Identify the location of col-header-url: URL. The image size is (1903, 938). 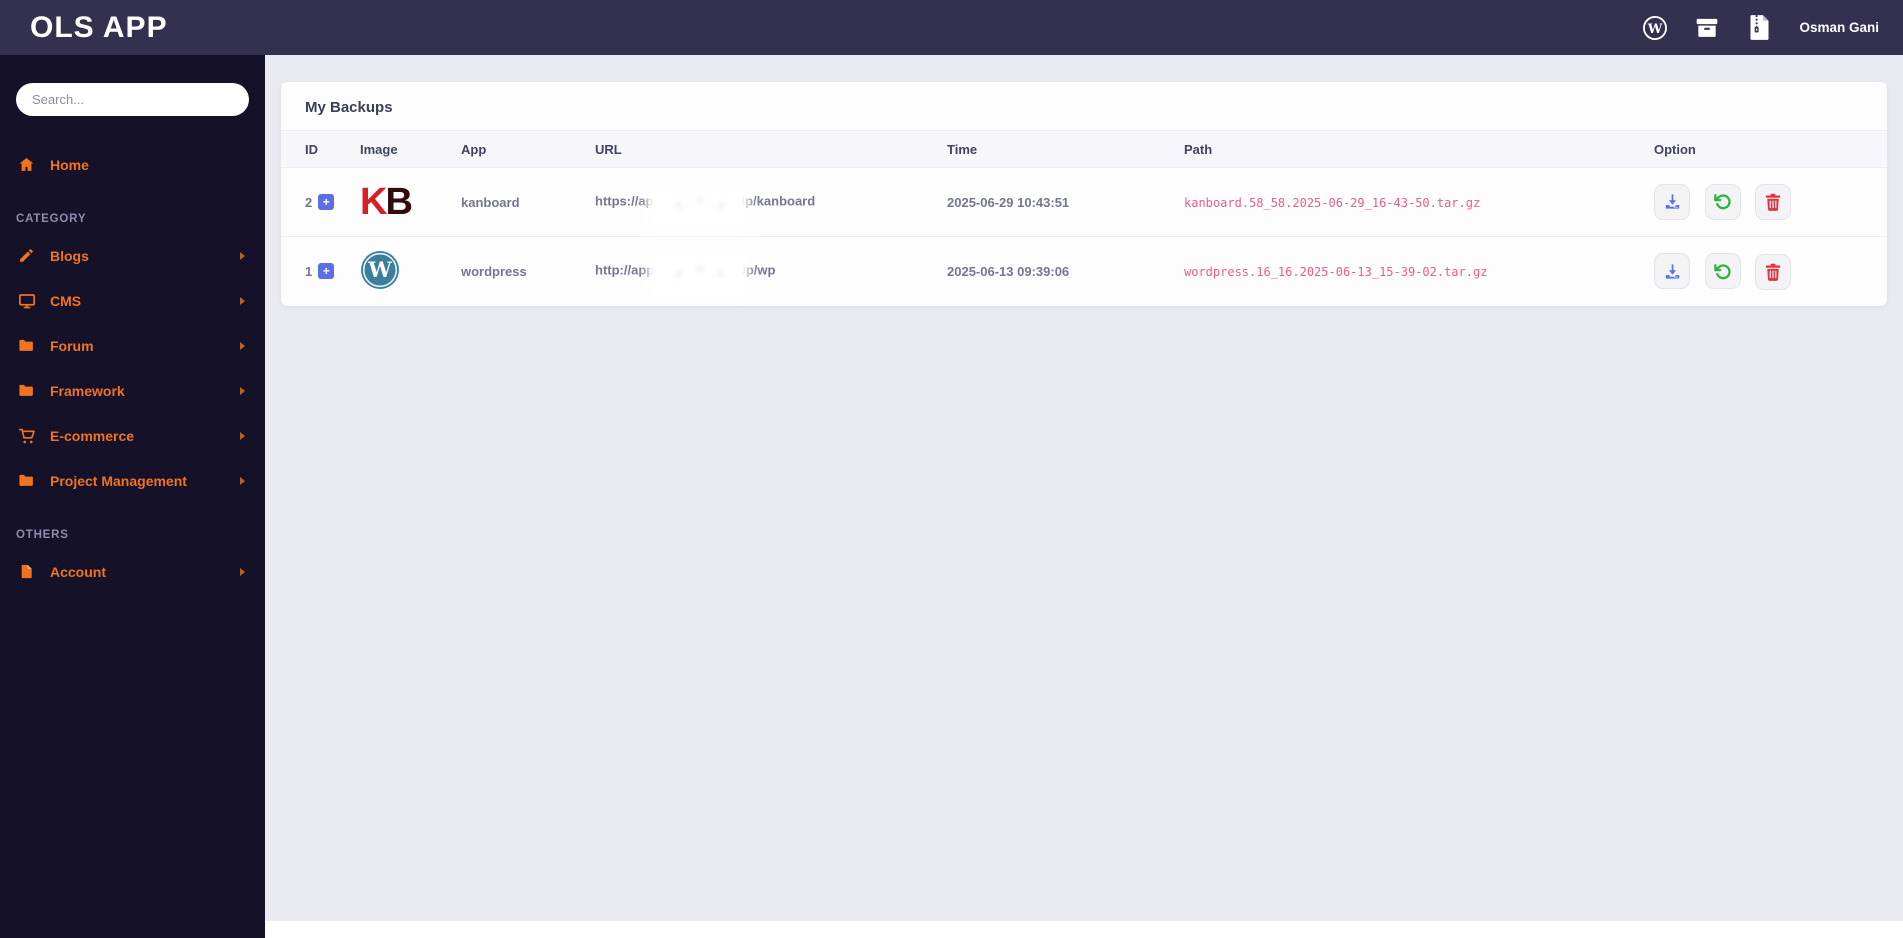
(771, 149).